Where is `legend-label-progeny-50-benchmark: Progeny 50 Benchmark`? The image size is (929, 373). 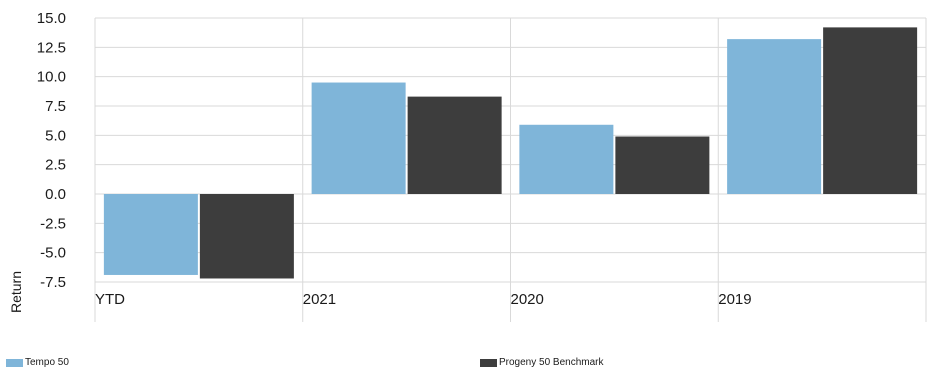
legend-label-progeny-50-benchmark: Progeny 50 Benchmark is located at coordinates (551, 362).